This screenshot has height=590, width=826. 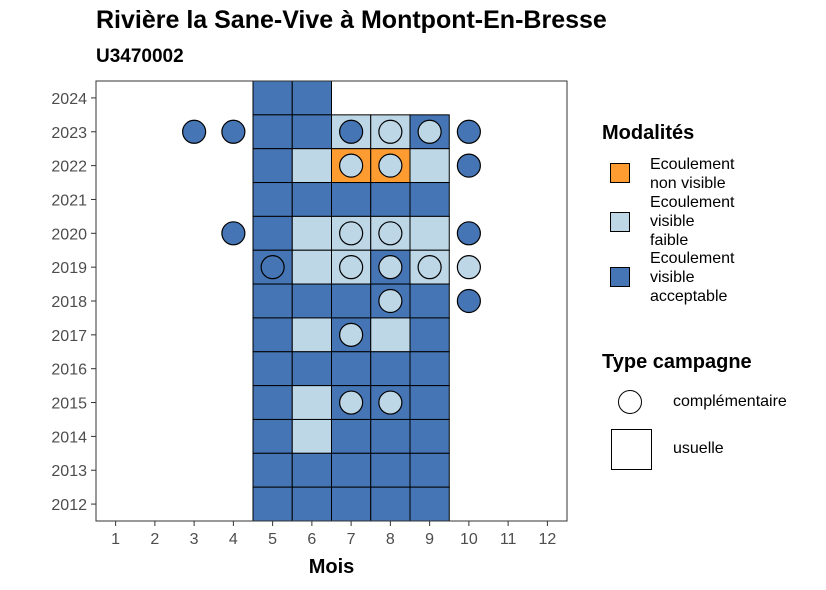 What do you see at coordinates (154, 539) in the screenshot?
I see `x-tick-label: 2` at bounding box center [154, 539].